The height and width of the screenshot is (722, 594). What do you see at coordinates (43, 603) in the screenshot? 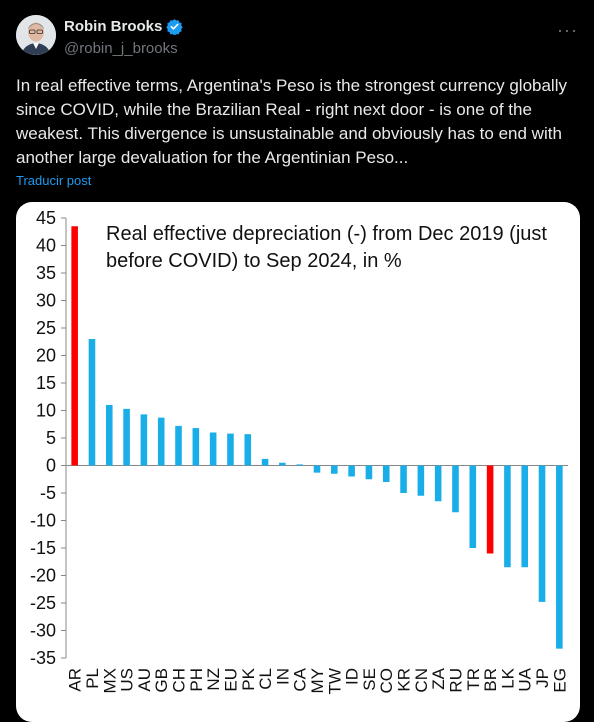
I see `y-tick-label: -25` at bounding box center [43, 603].